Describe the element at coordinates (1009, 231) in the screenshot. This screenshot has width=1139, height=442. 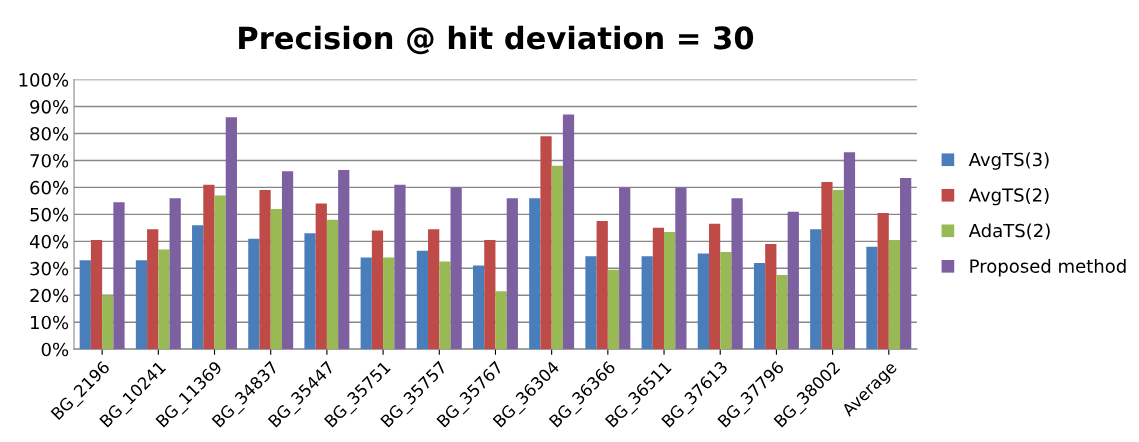
I see `legend-label: AdaTS(2)` at that location.